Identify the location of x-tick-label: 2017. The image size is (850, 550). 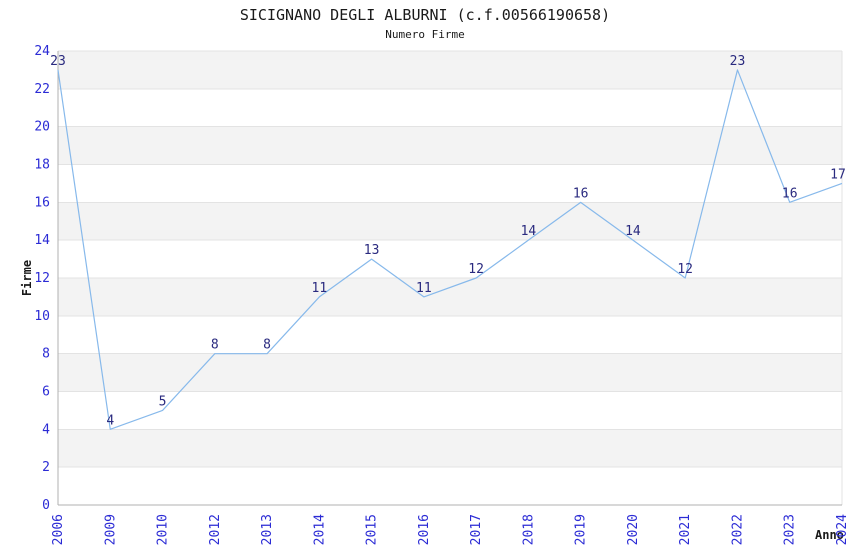
(476, 529).